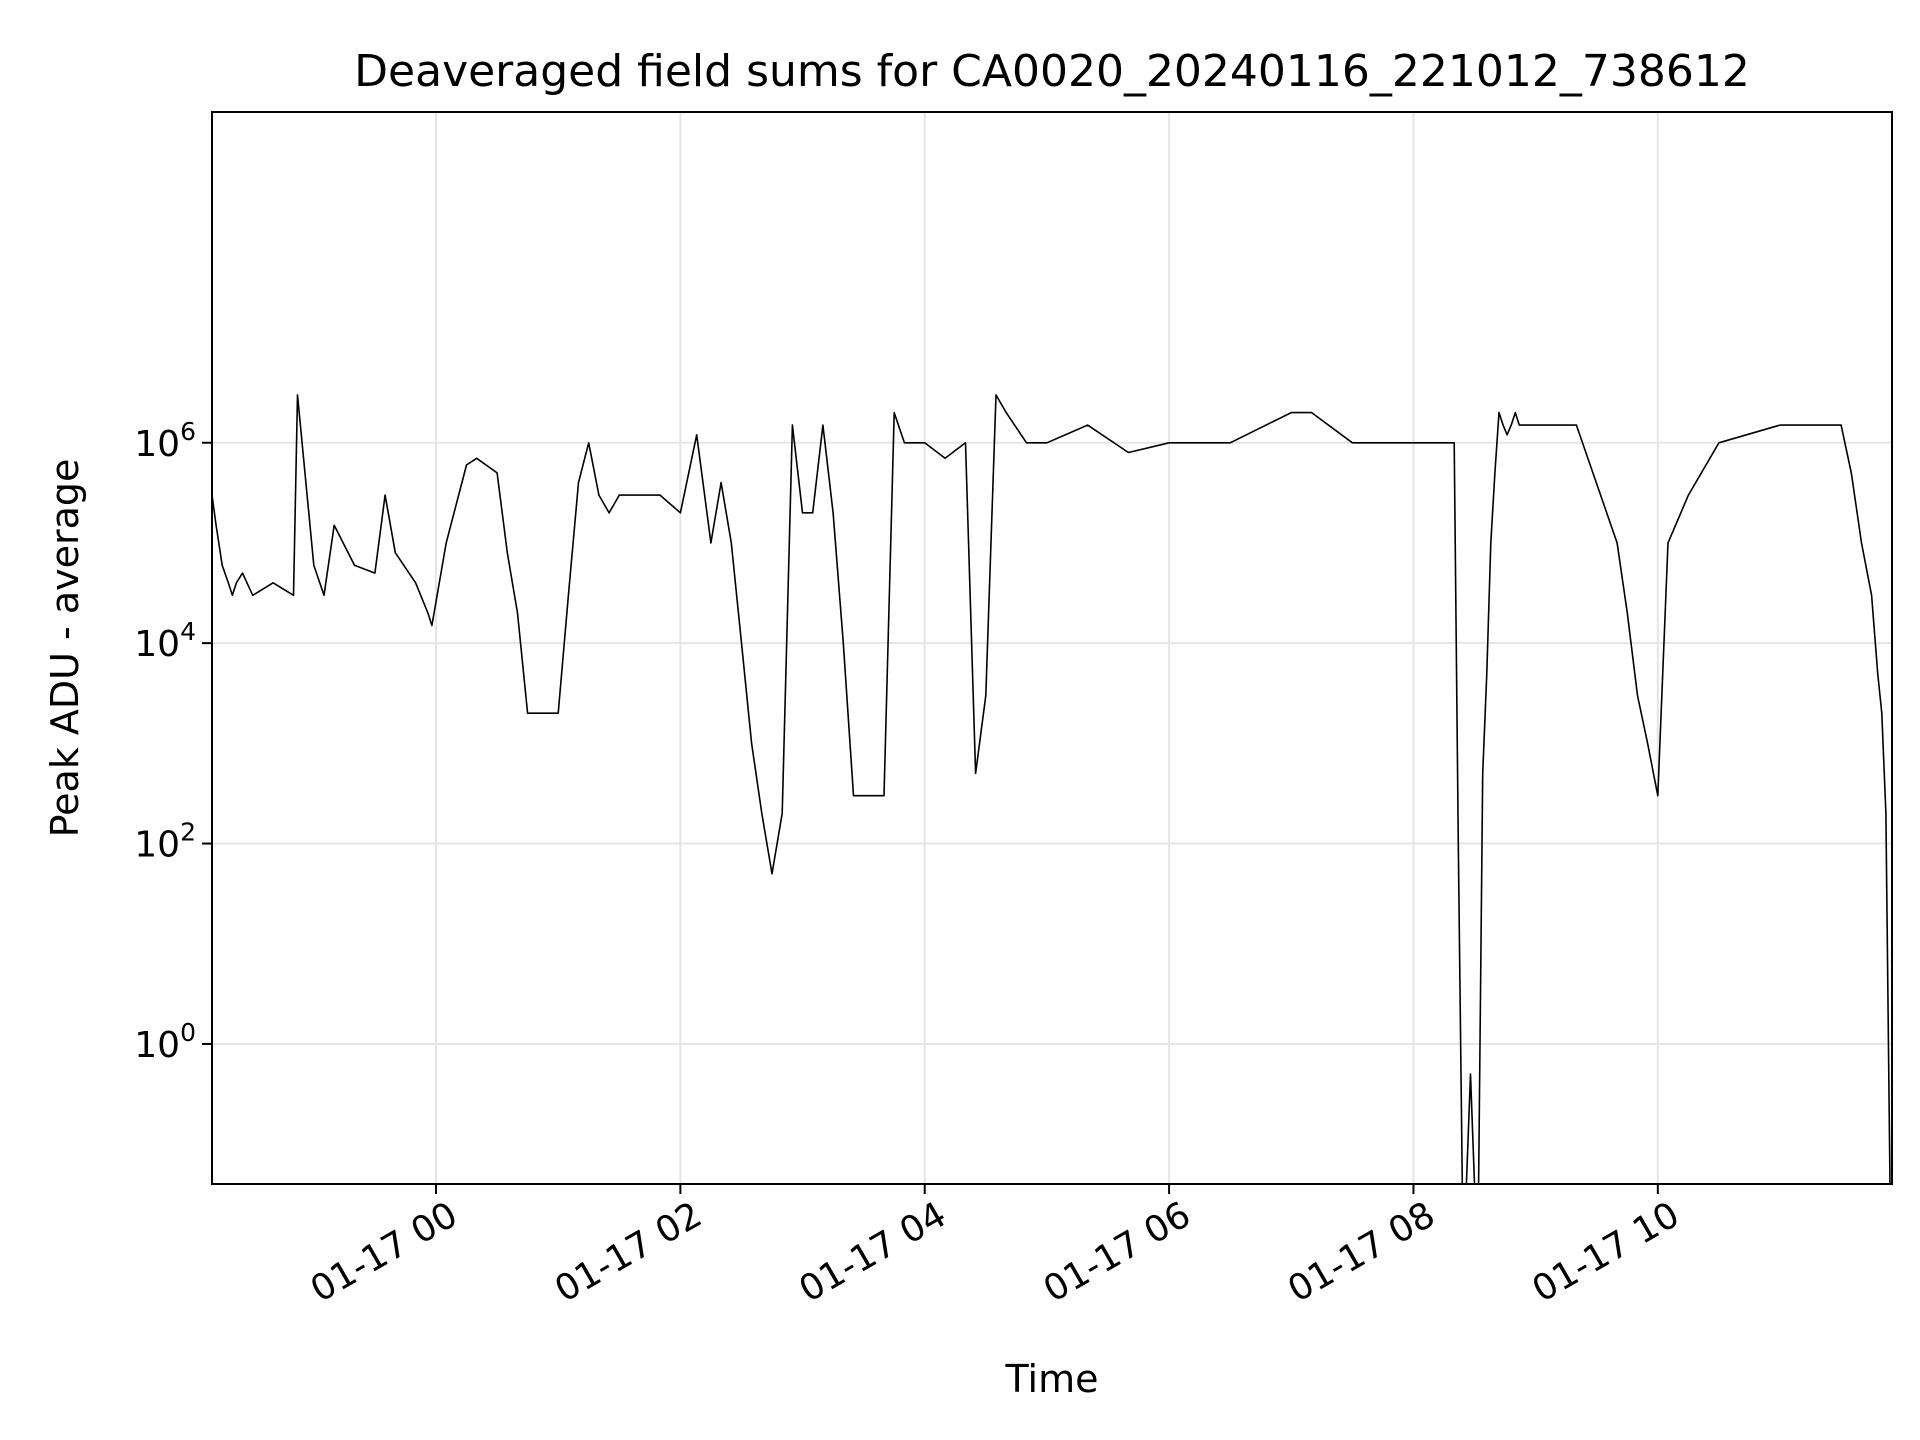 The image size is (1920, 1440). What do you see at coordinates (165, 441) in the screenshot?
I see `y-tick-label: 10⁶` at bounding box center [165, 441].